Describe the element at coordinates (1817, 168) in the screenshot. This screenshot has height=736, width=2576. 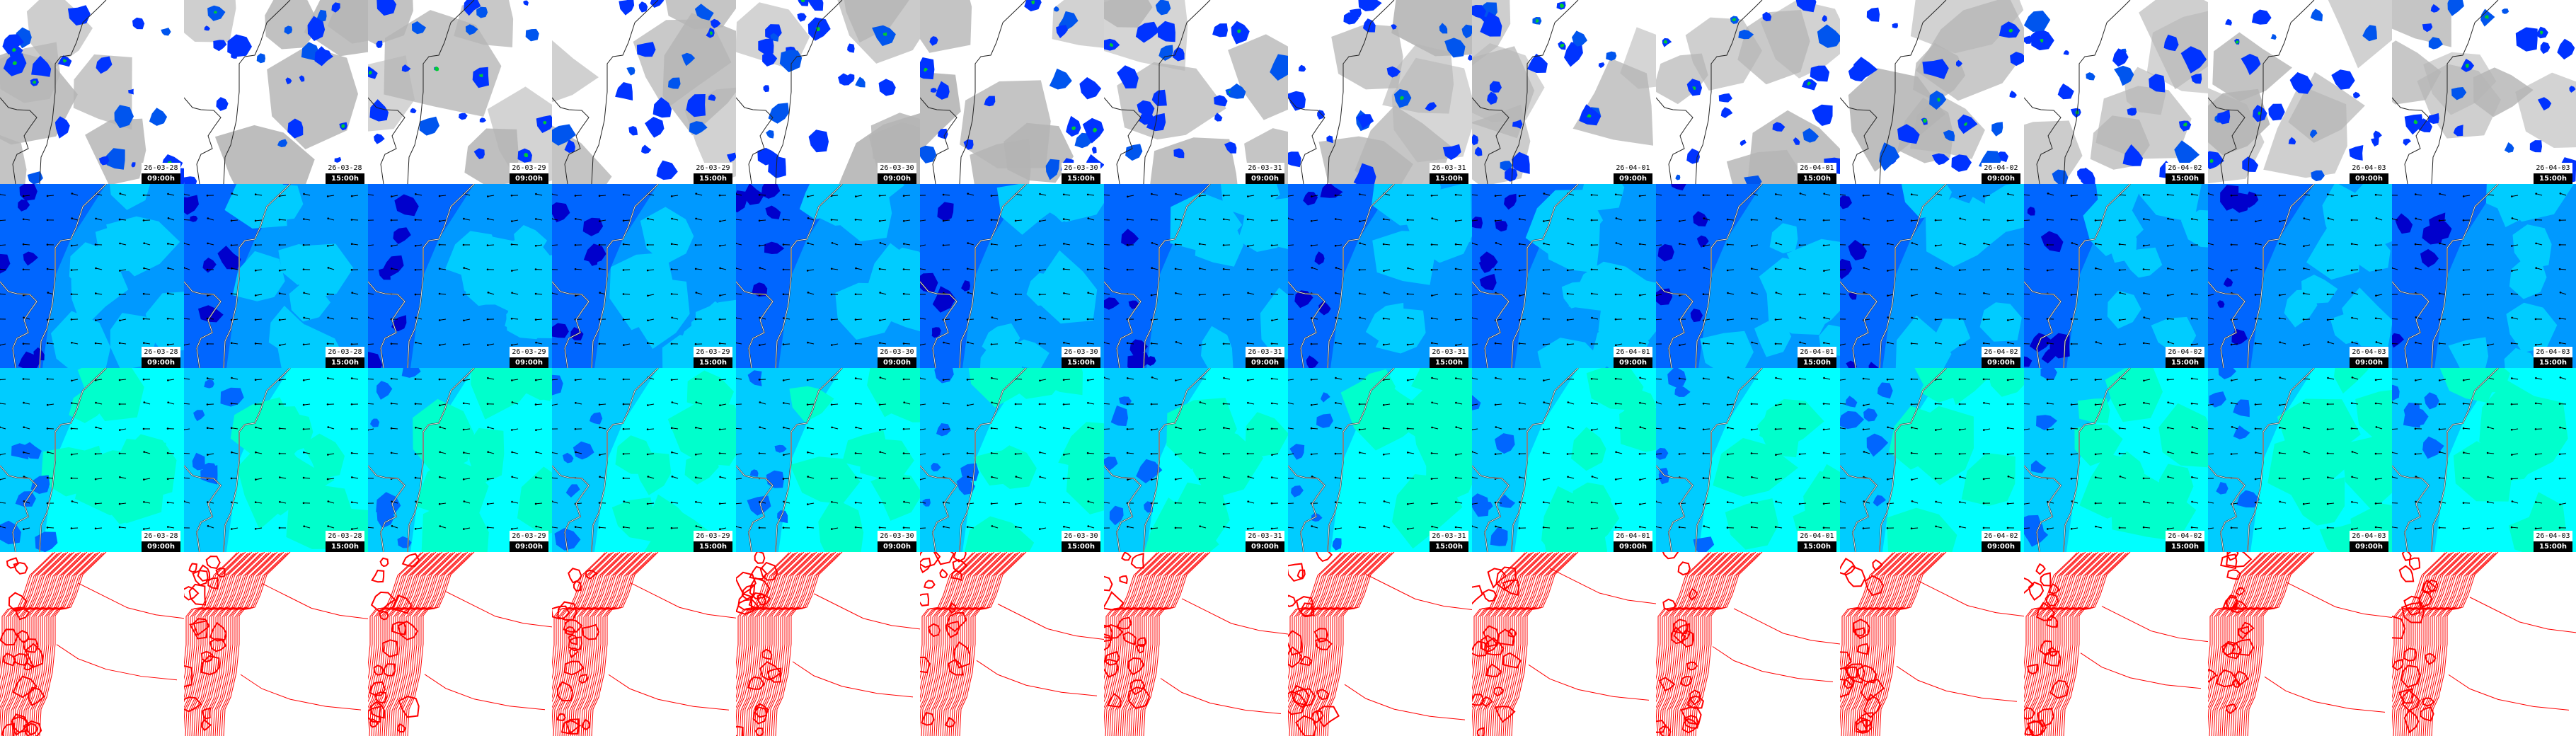
I see `date-label: 26-04-01` at that location.